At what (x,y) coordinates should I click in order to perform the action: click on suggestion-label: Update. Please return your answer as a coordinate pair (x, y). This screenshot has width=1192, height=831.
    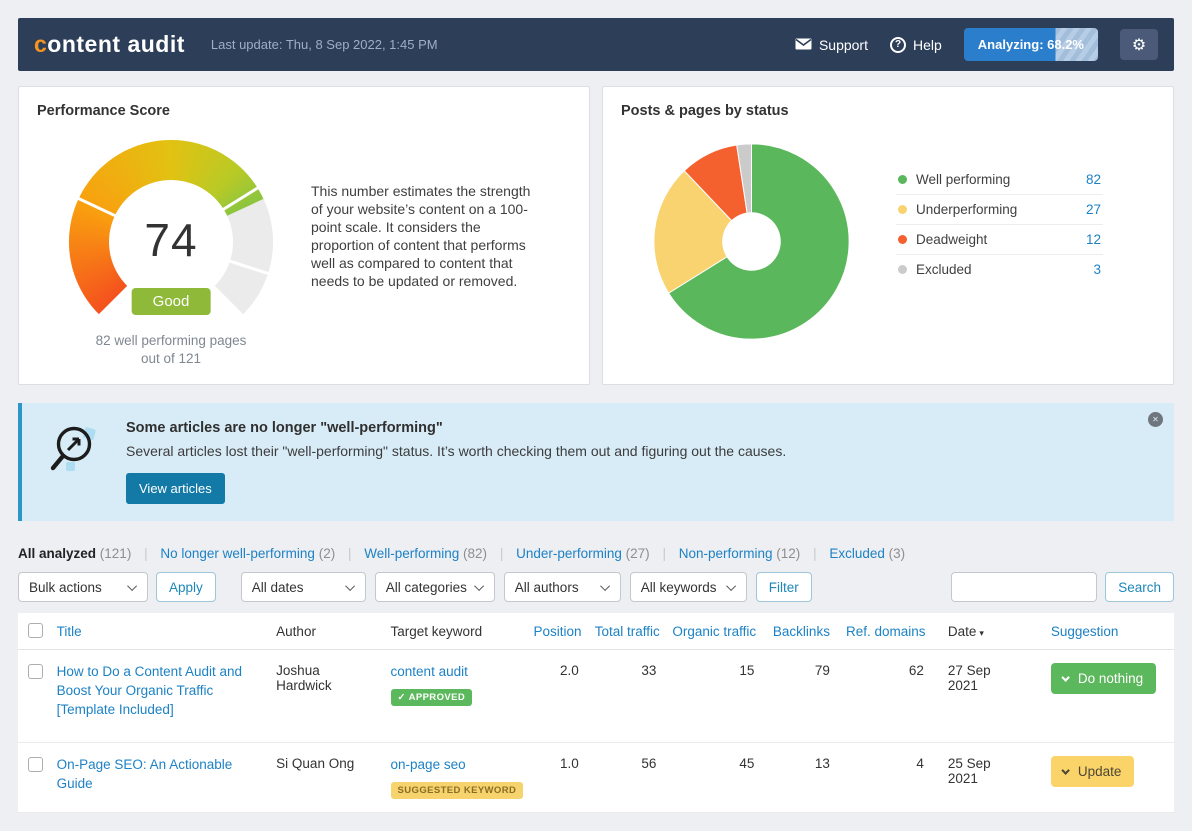
    Looking at the image, I should click on (1099, 771).